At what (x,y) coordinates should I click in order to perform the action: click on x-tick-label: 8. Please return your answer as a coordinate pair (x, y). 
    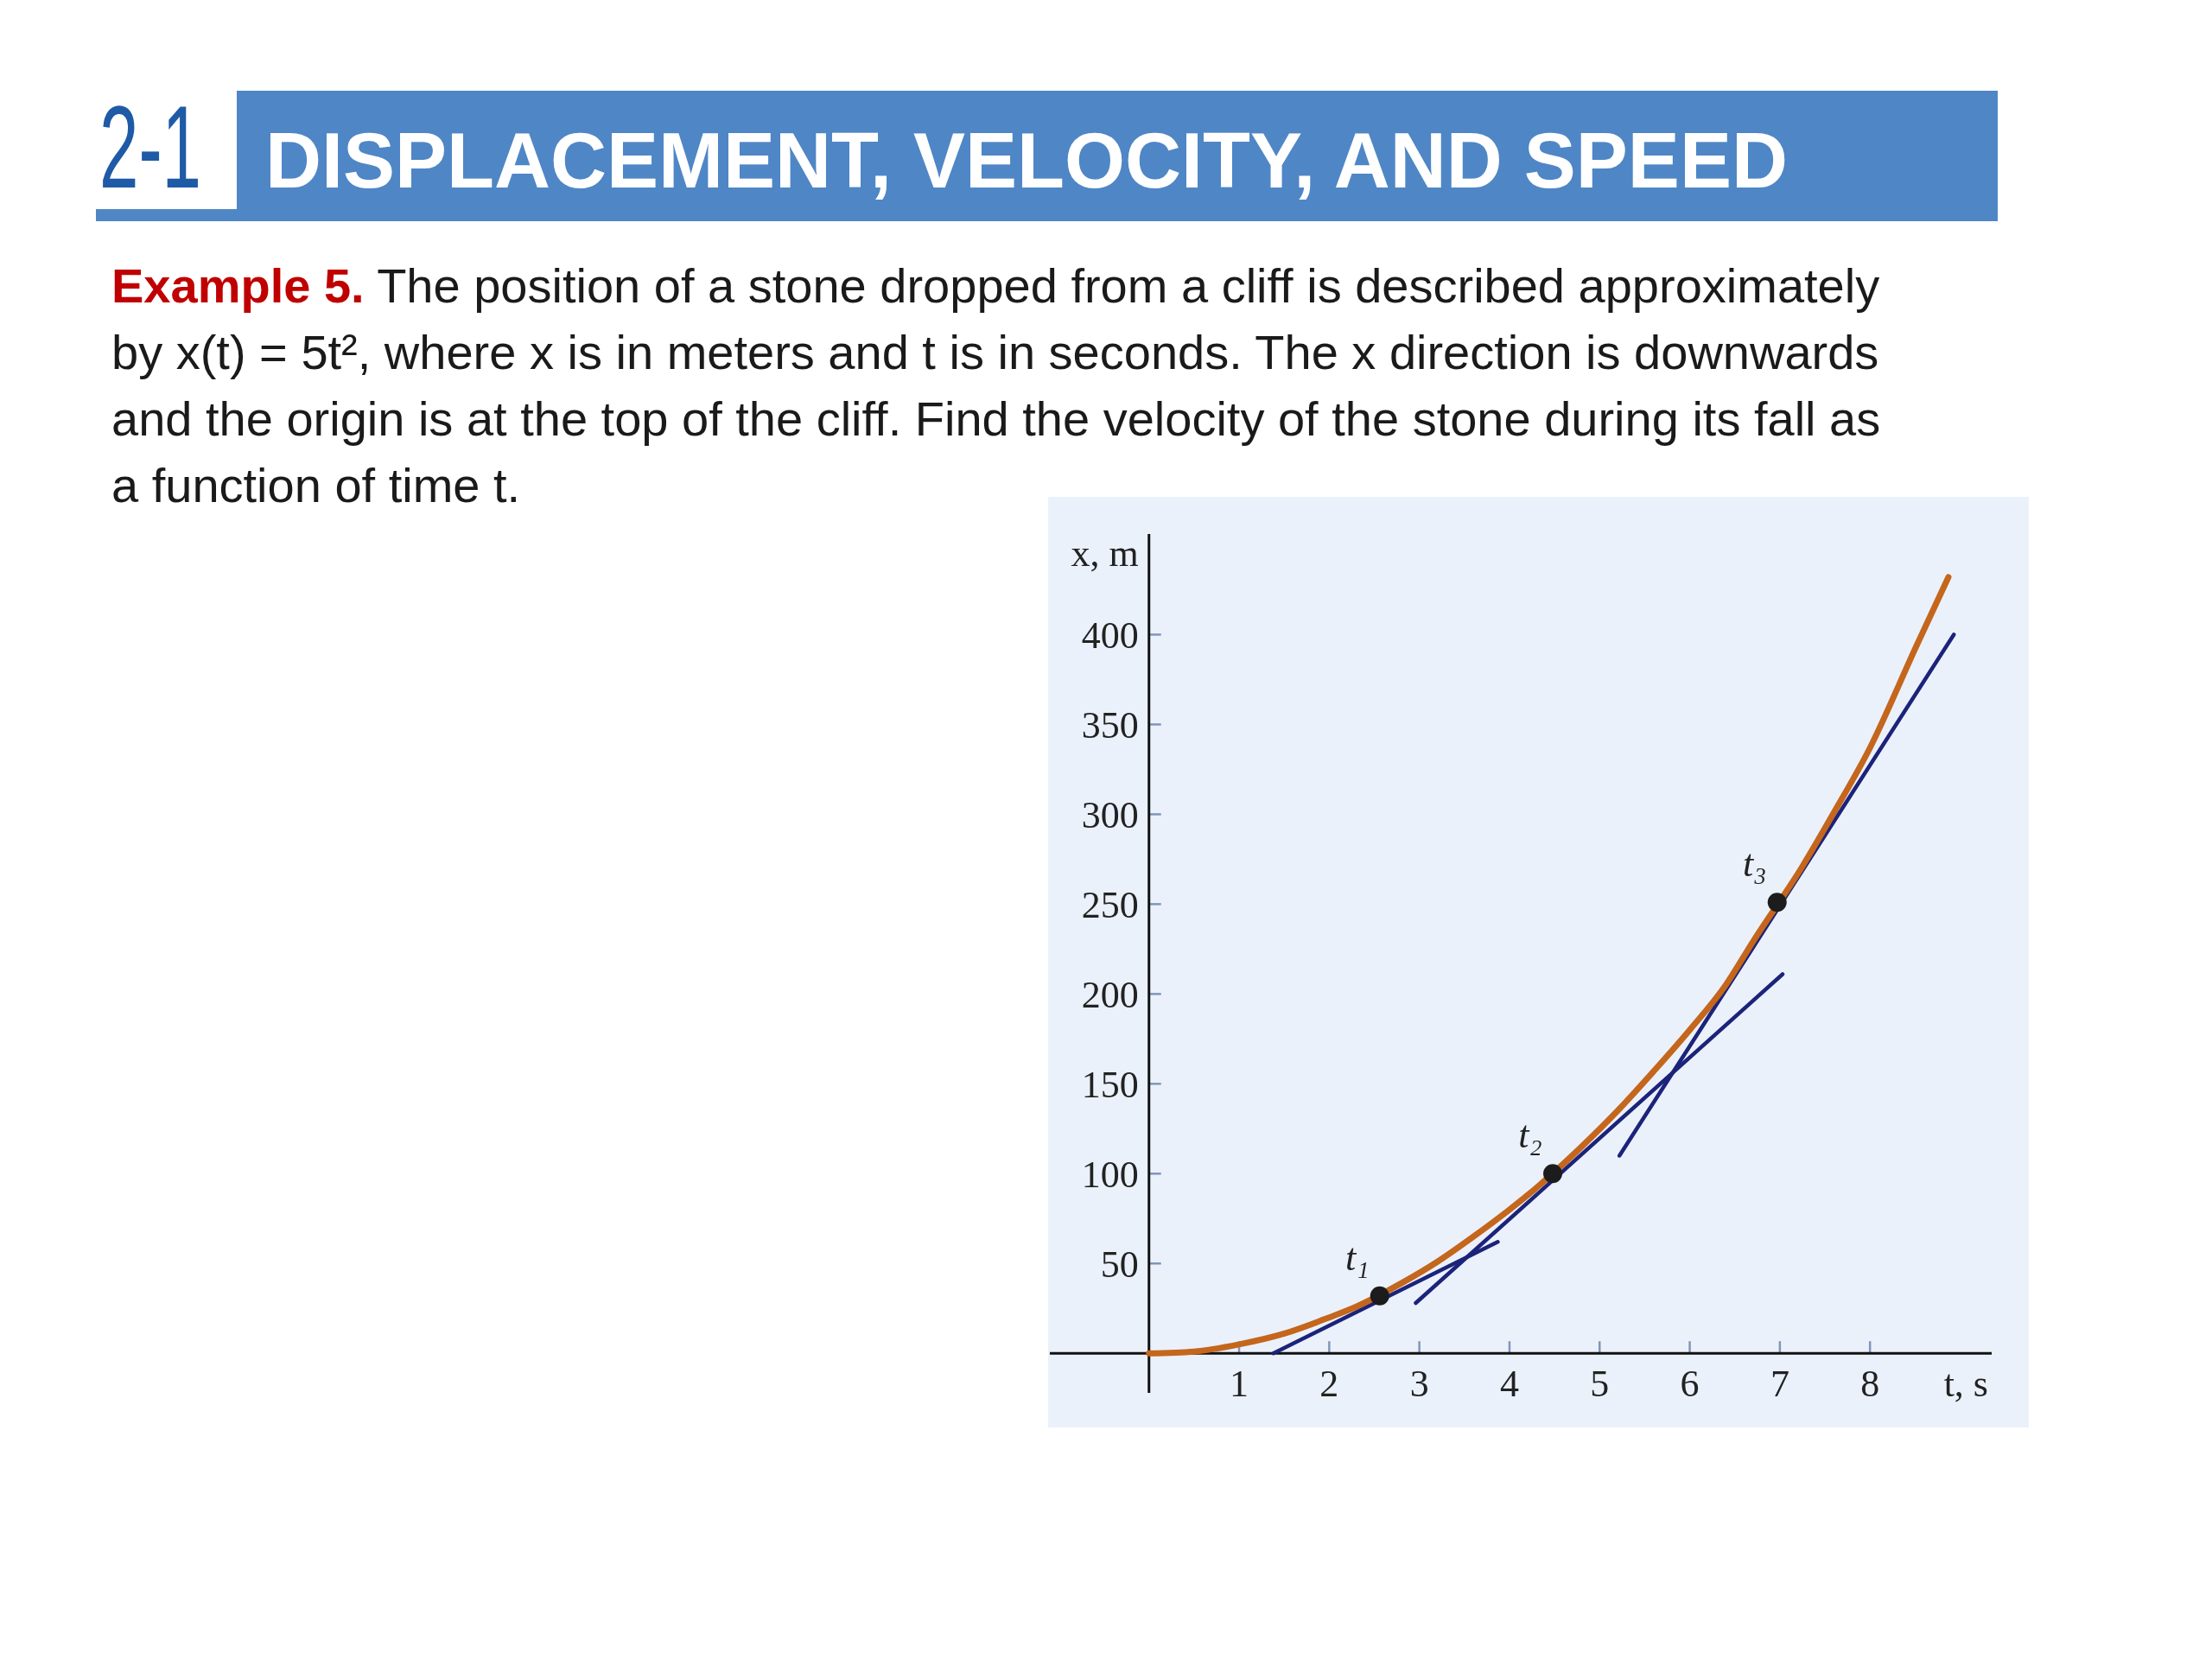
    Looking at the image, I should click on (1870, 1384).